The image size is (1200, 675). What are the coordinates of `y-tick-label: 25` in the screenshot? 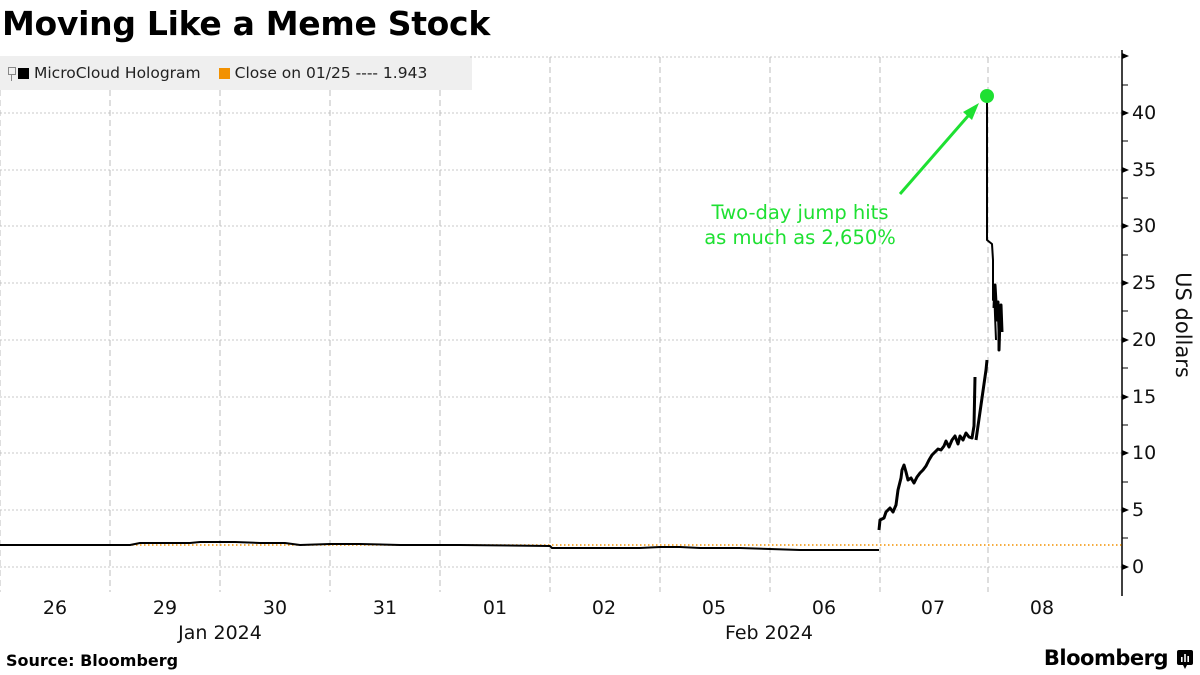 It's located at (1144, 283).